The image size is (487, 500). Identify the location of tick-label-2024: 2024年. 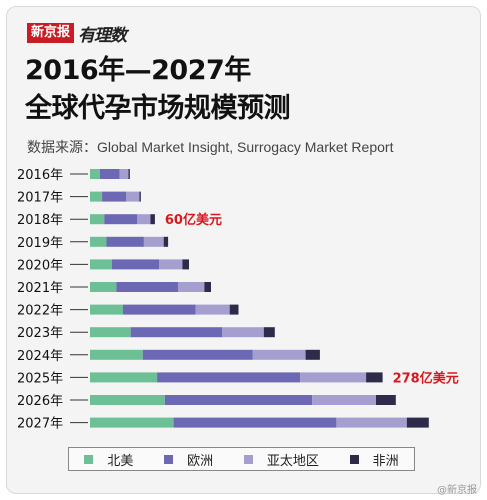
(40, 356).